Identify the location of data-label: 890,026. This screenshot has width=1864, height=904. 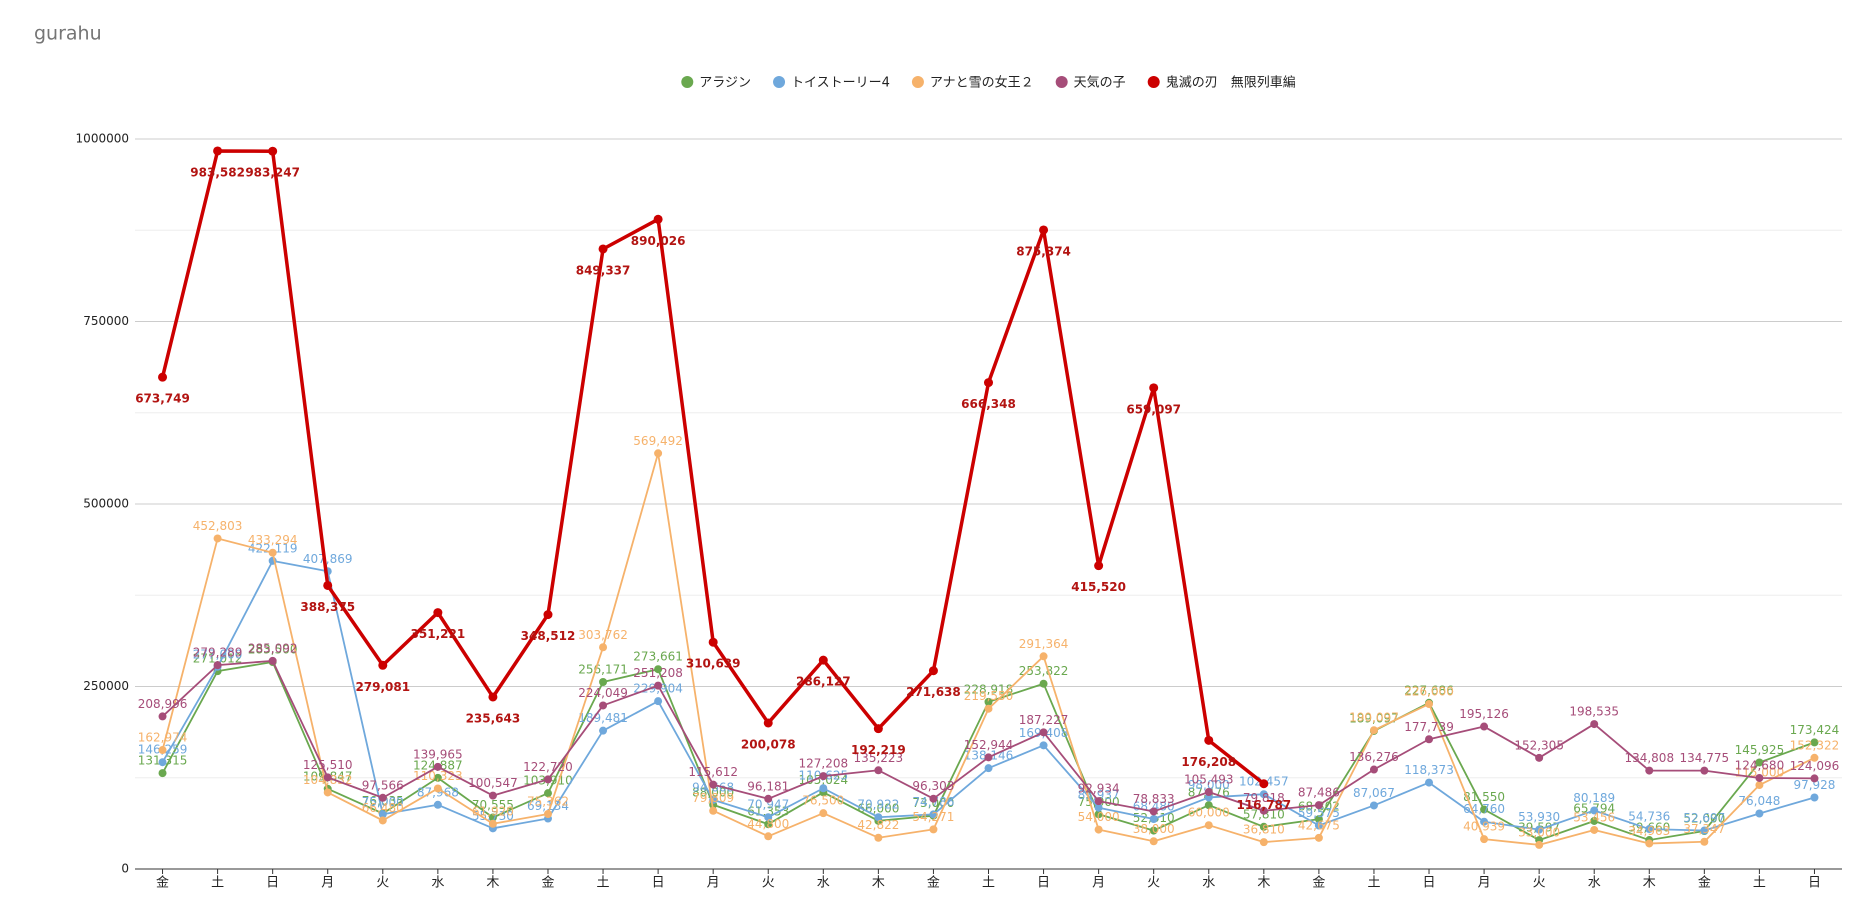
(658, 241).